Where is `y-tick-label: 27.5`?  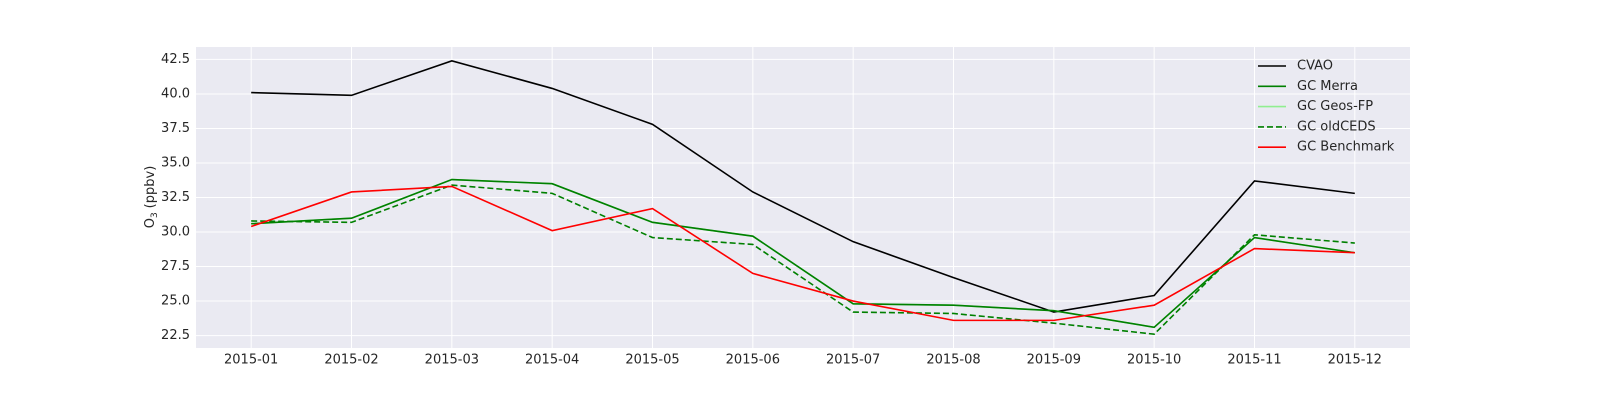 y-tick-label: 27.5 is located at coordinates (175, 266).